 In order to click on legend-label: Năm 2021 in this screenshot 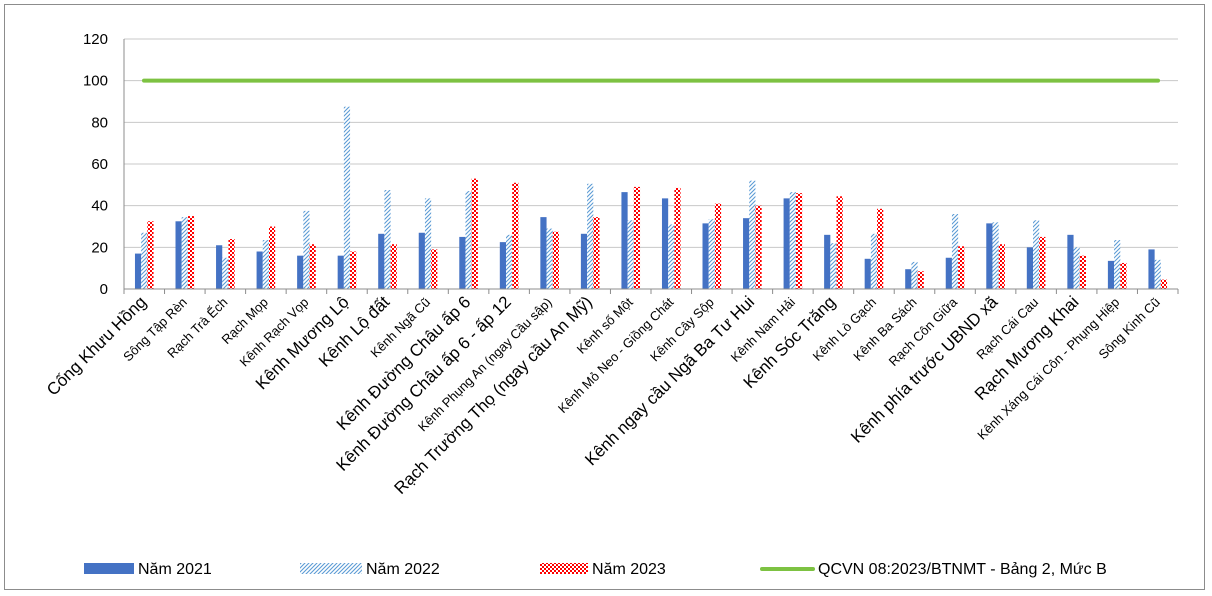, I will do `click(175, 569)`.